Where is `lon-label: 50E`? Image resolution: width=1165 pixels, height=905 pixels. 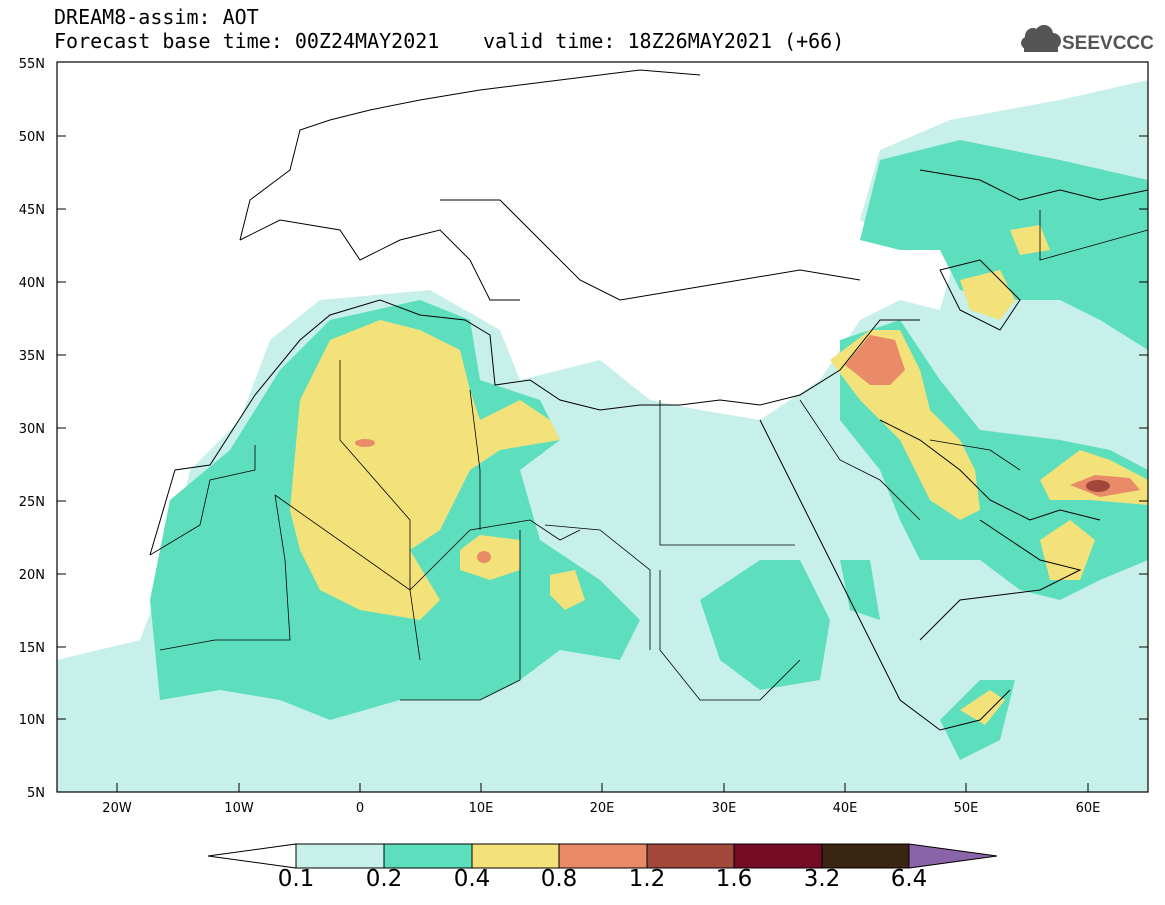
lon-label: 50E is located at coordinates (966, 808).